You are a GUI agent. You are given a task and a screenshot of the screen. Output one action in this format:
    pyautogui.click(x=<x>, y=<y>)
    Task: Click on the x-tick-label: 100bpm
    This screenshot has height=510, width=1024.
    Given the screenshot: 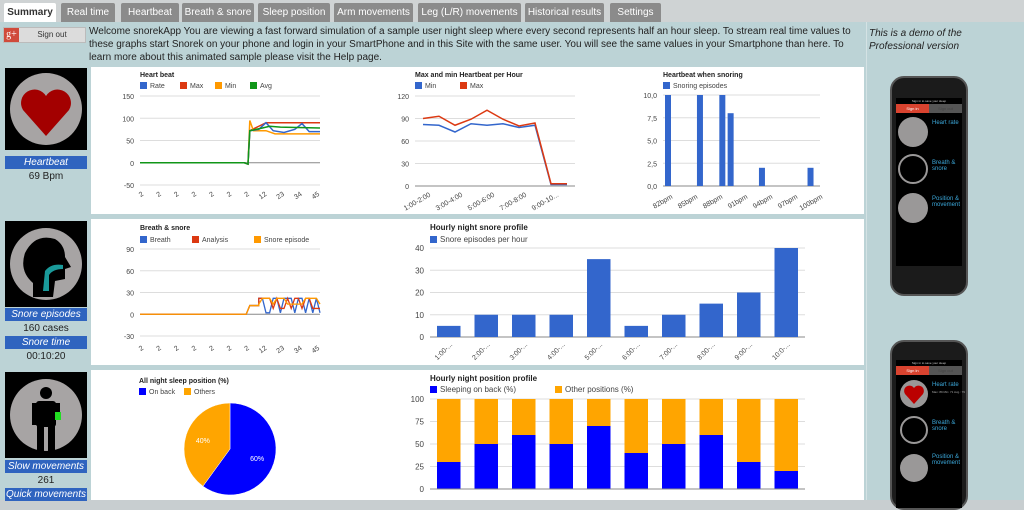 What is the action you would take?
    pyautogui.click(x=812, y=203)
    